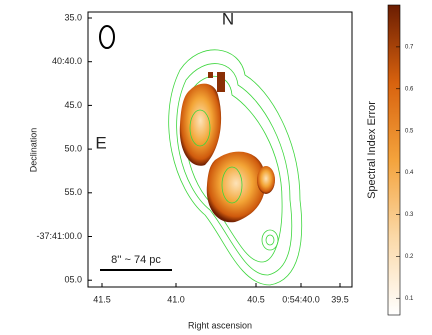 Image resolution: width=432 pixels, height=335 pixels. Describe the element at coordinates (409, 131) in the screenshot. I see `colorbar-tick-label: 0.5` at that location.